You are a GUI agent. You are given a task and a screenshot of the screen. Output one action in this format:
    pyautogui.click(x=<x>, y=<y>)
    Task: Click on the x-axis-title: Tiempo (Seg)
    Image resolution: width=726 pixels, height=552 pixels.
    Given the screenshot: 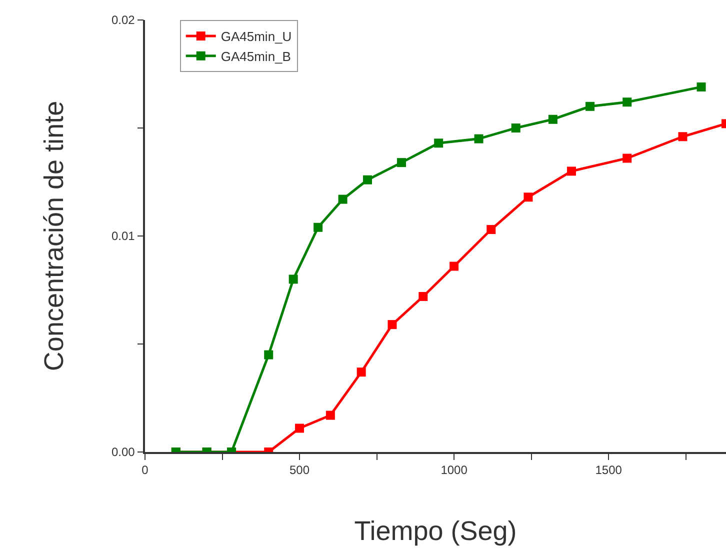 What is the action you would take?
    pyautogui.click(x=435, y=531)
    